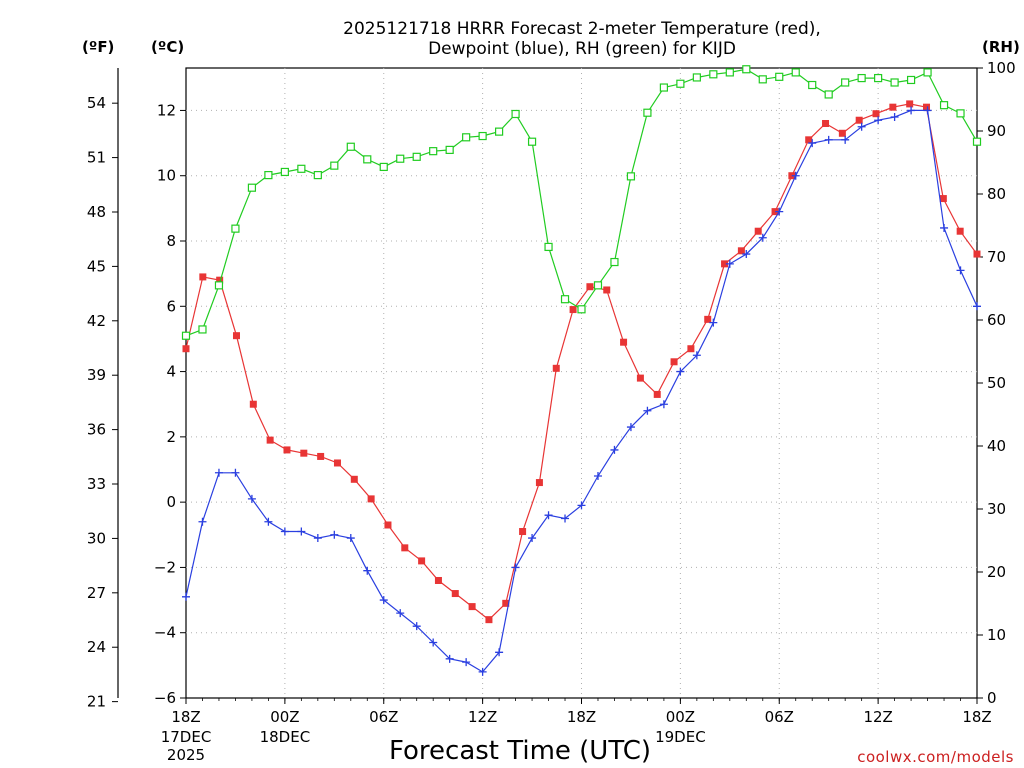  What do you see at coordinates (935, 757) in the screenshot?
I see `source-watermark: coolwx.com/models` at bounding box center [935, 757].